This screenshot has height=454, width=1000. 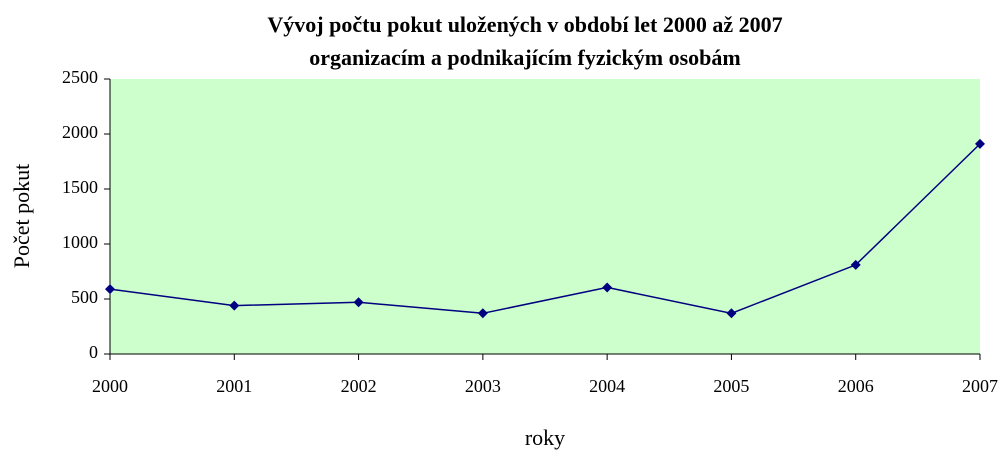 I want to click on x-tick-label: 2007, so click(x=980, y=386).